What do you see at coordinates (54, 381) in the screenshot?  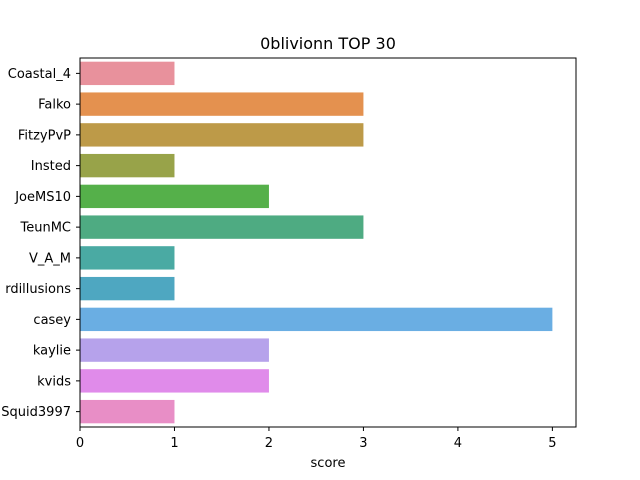 I see `y-tick-label-10: kvids` at bounding box center [54, 381].